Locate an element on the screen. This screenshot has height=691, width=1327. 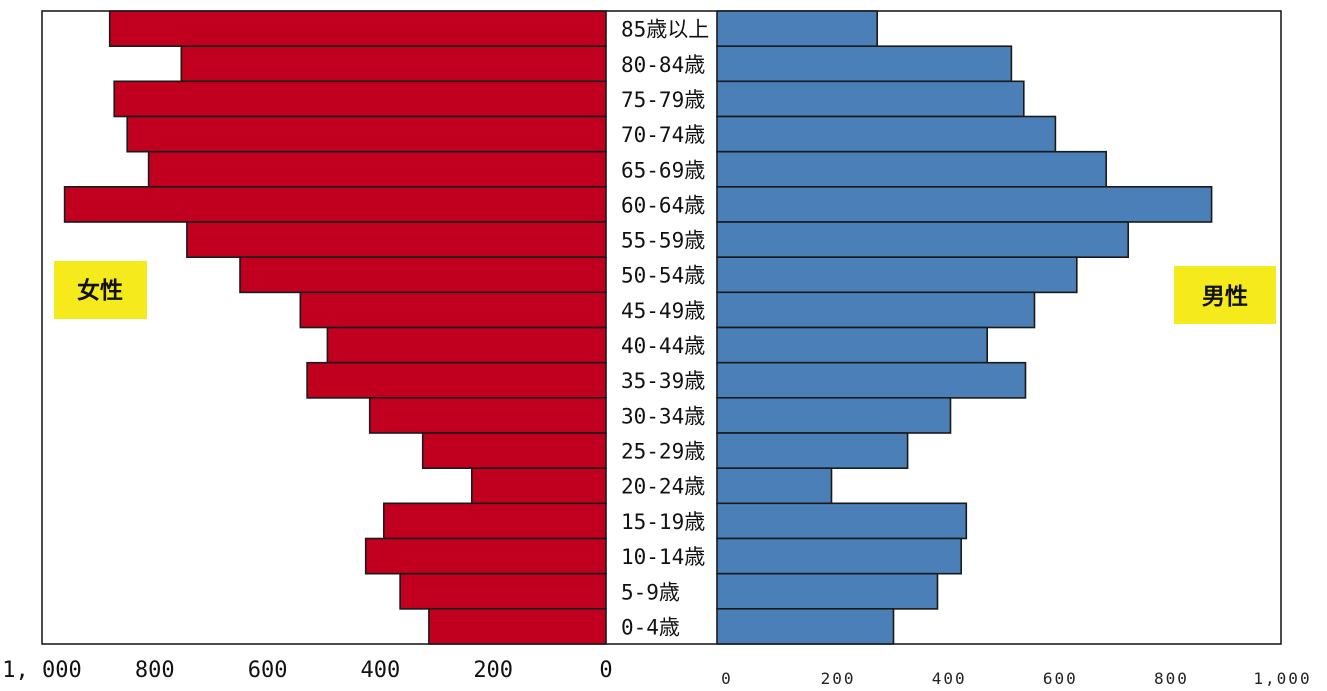
age-group-label: 65-69歳 is located at coordinates (663, 170).